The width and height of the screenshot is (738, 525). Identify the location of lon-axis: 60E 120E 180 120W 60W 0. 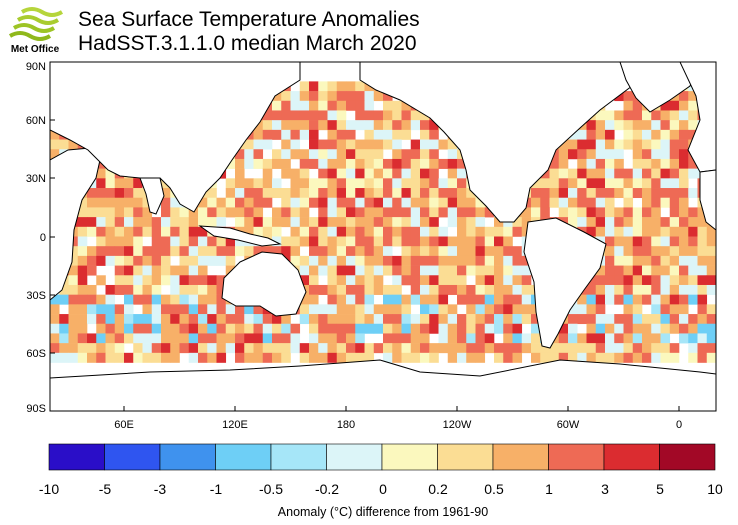
(398, 418).